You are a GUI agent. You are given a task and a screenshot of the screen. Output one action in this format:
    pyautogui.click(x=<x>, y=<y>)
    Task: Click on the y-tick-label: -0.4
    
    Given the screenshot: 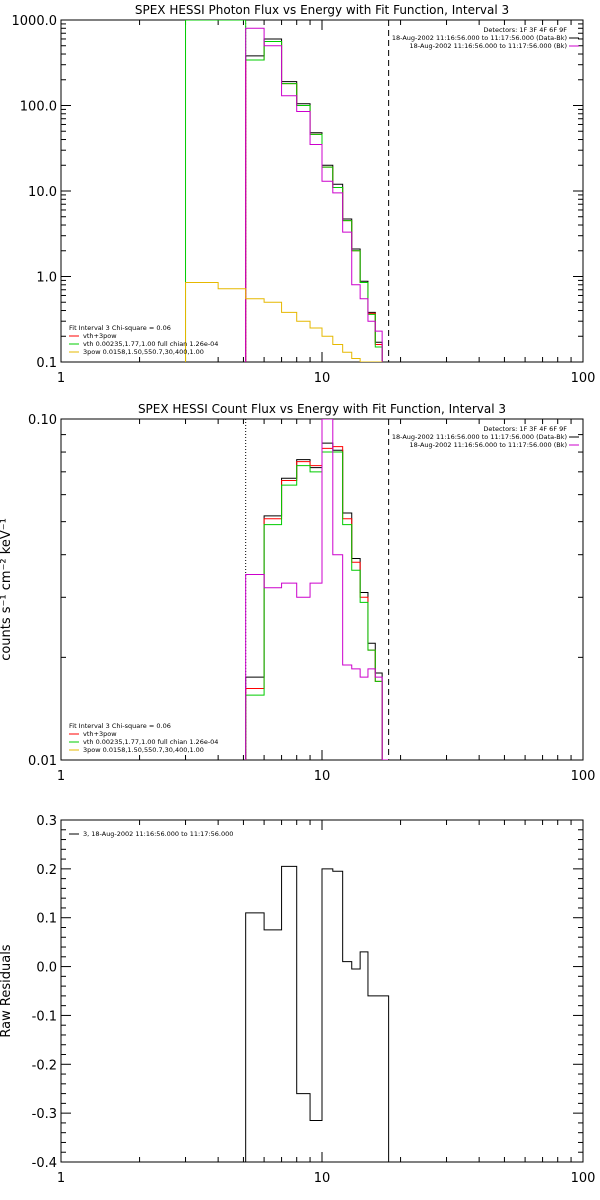 What is the action you would take?
    pyautogui.click(x=44, y=1163)
    